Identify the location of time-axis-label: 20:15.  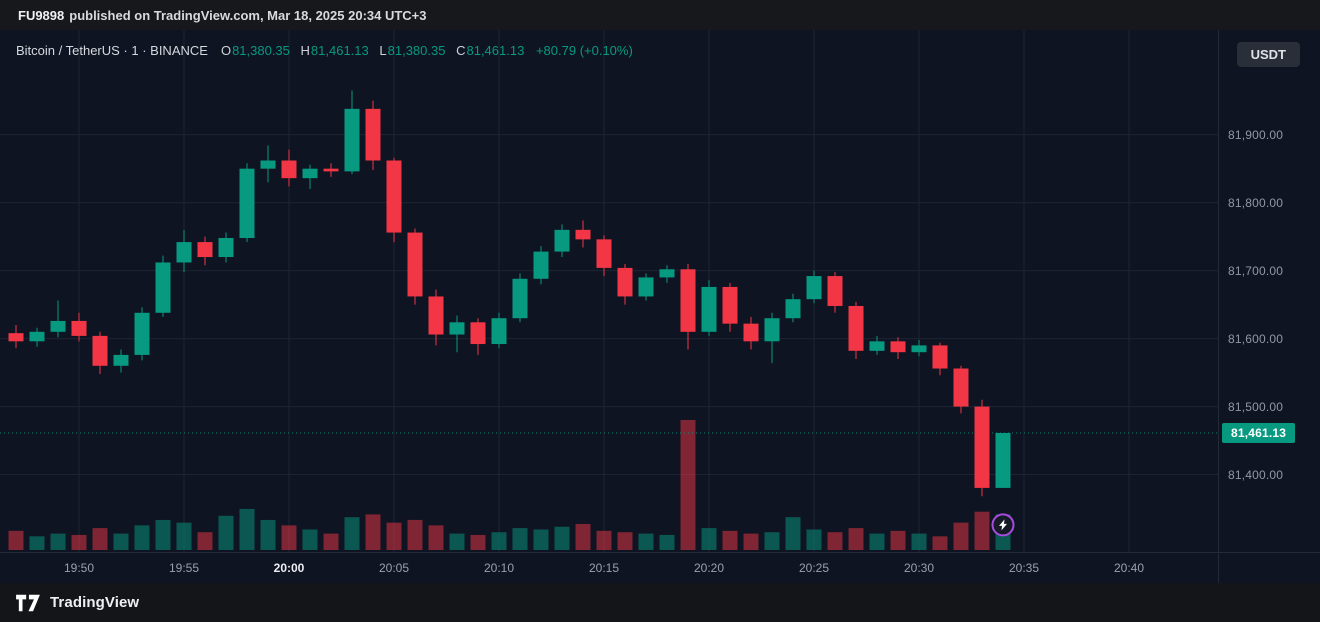
(604, 568).